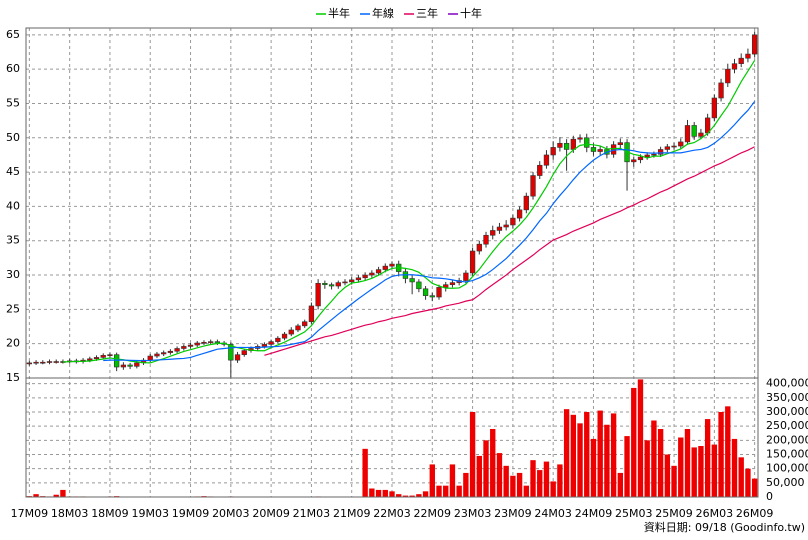  I want to click on x-tick-label: 23M09, so click(513, 513).